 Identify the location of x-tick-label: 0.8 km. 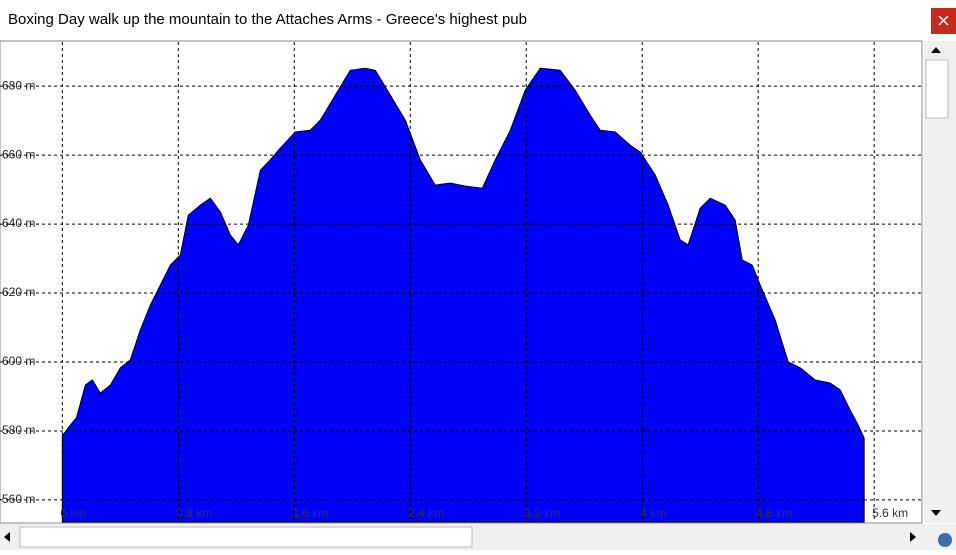
(194, 513).